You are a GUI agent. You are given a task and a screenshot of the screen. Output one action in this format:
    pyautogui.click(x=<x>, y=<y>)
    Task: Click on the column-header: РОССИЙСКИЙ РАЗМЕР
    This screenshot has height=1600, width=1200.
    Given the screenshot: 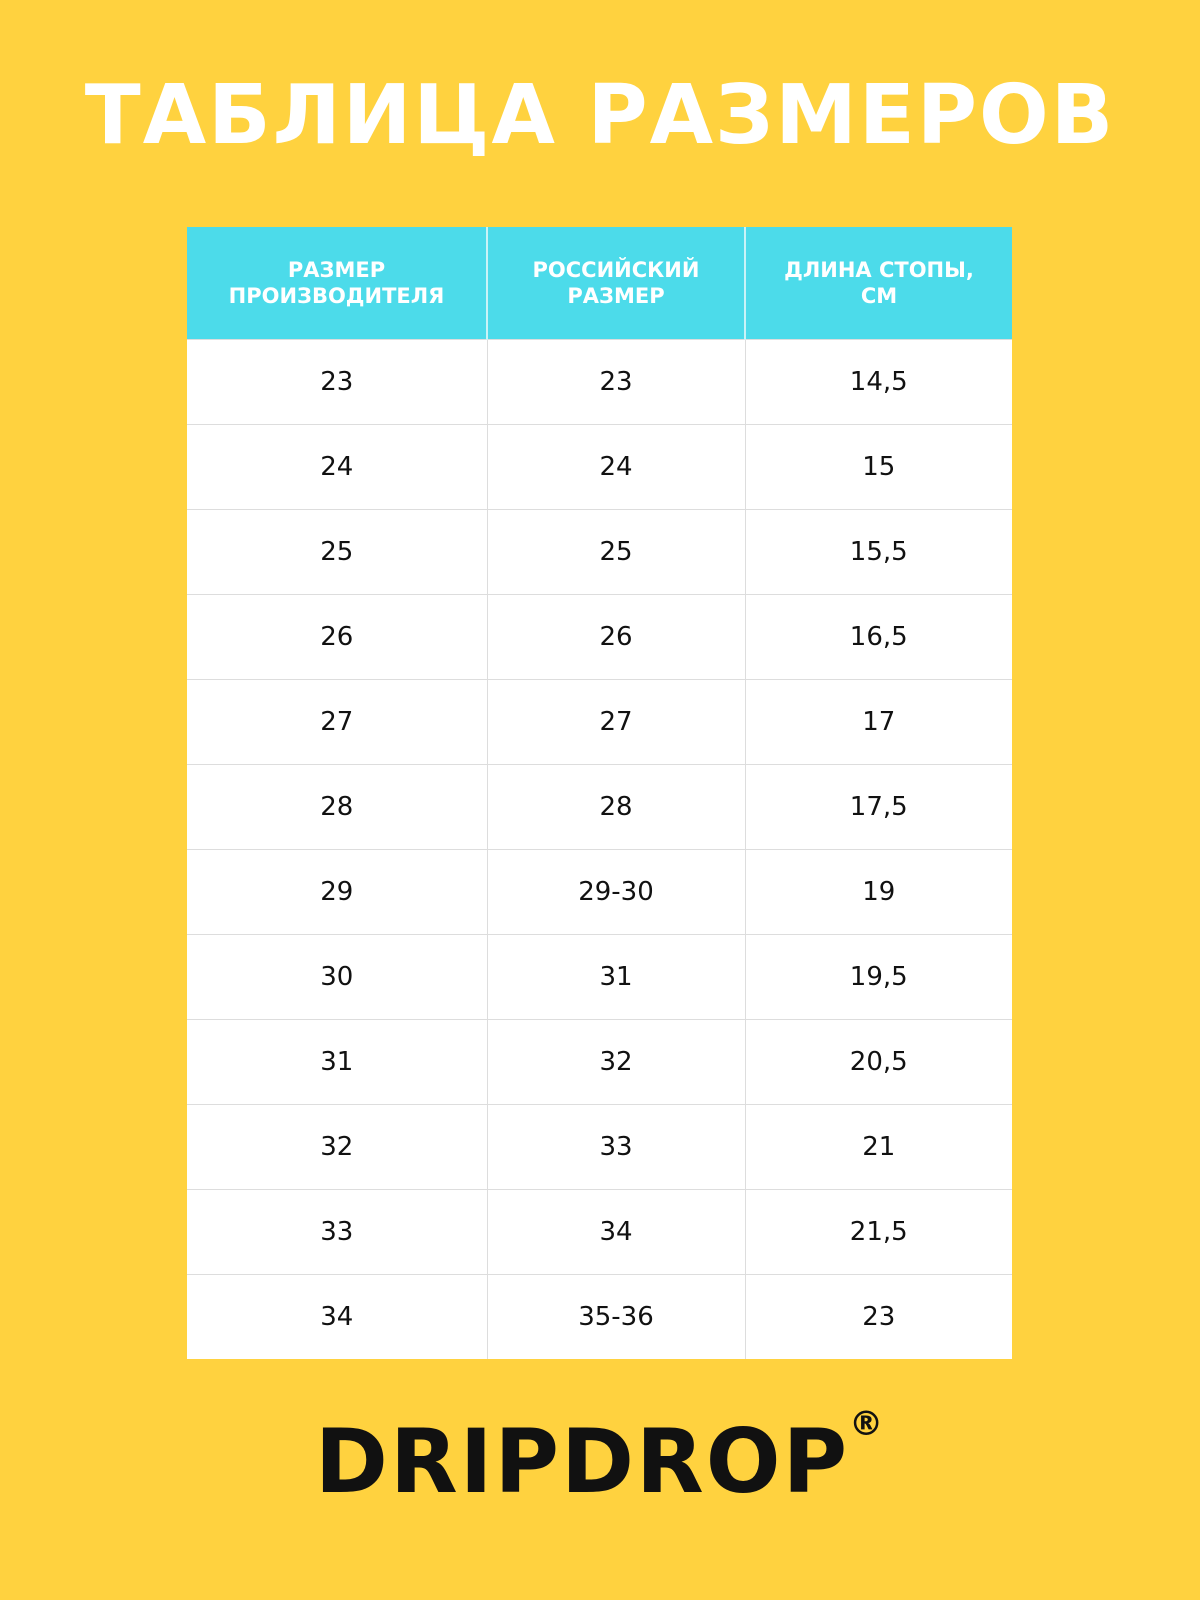 What is the action you would take?
    pyautogui.click(x=615, y=283)
    